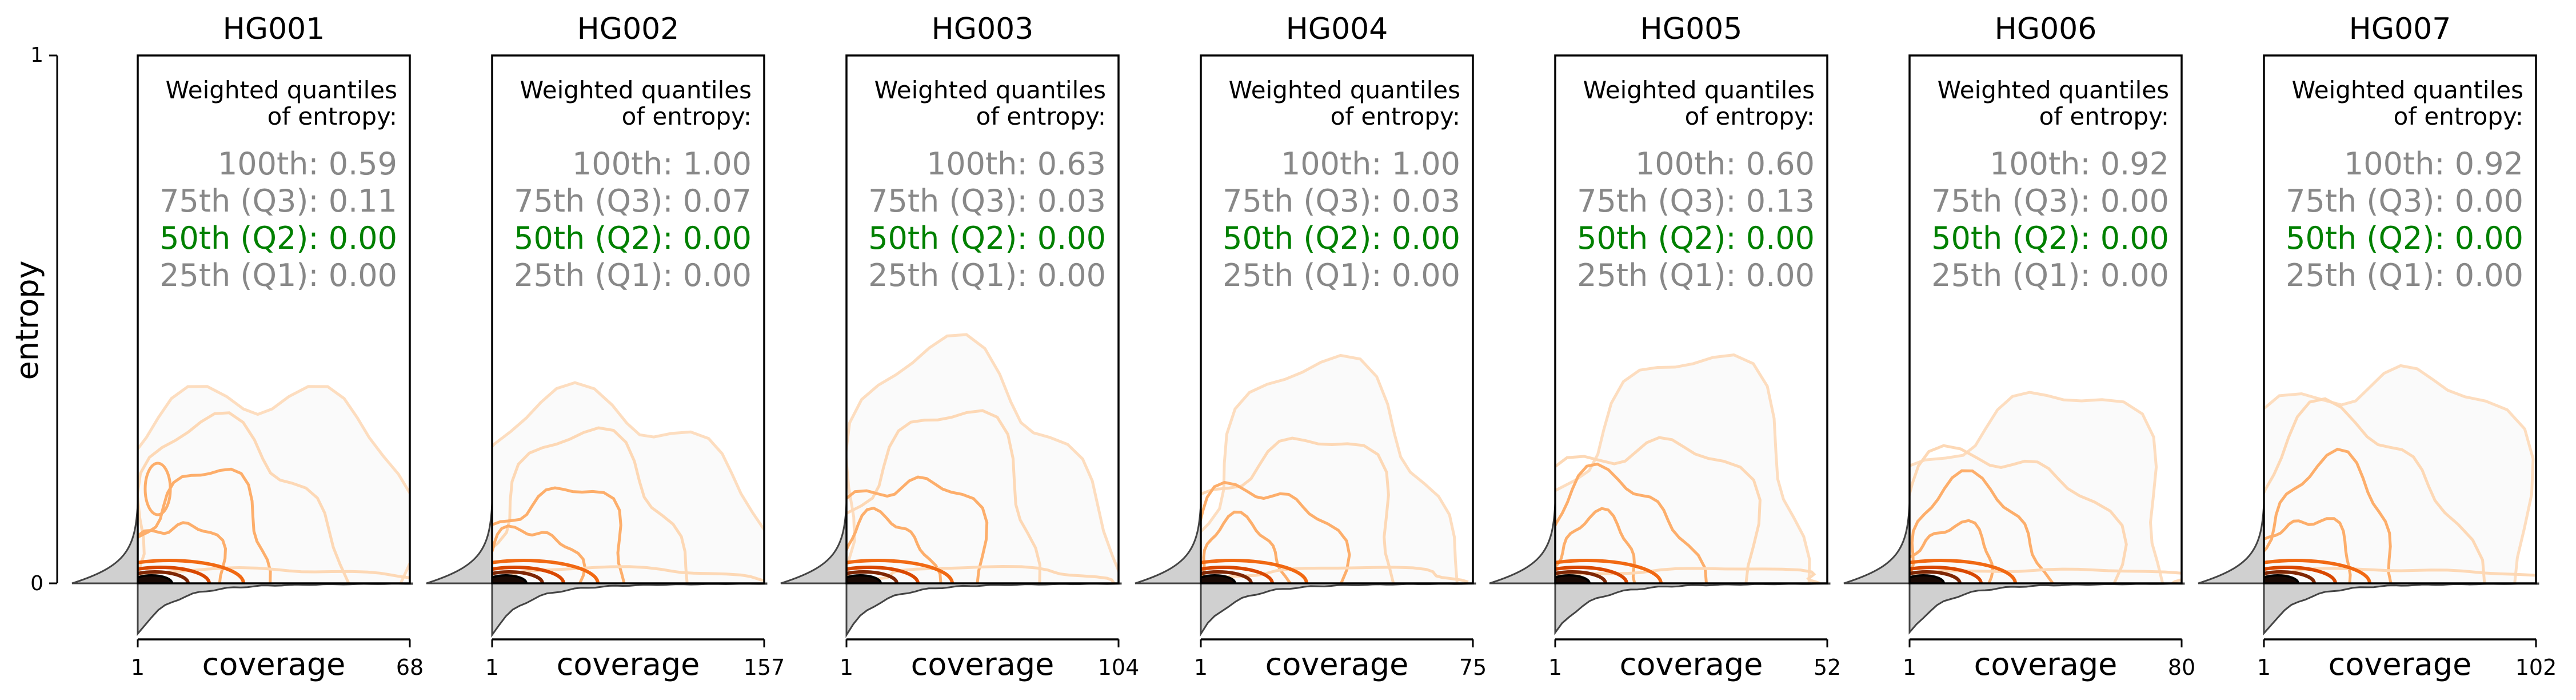 The image size is (2576, 700). What do you see at coordinates (27, 320) in the screenshot?
I see `y-axis-label: entropy` at bounding box center [27, 320].